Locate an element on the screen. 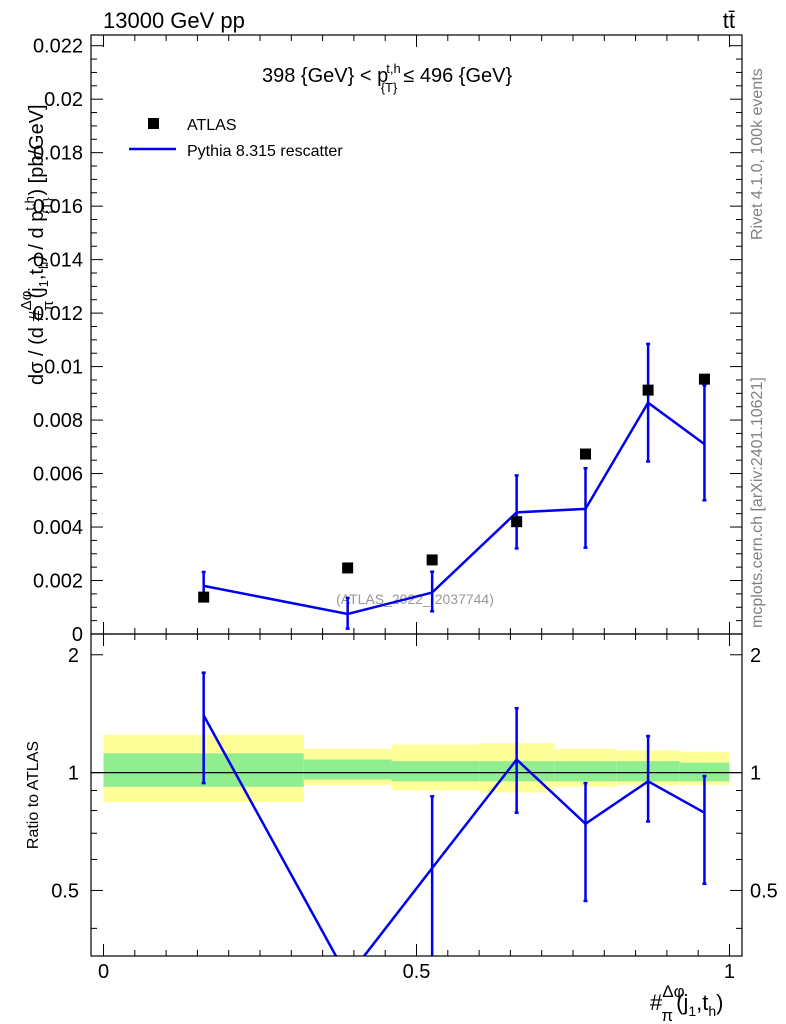 The image size is (786, 1024). ratio-bands is located at coordinates (416, 768).